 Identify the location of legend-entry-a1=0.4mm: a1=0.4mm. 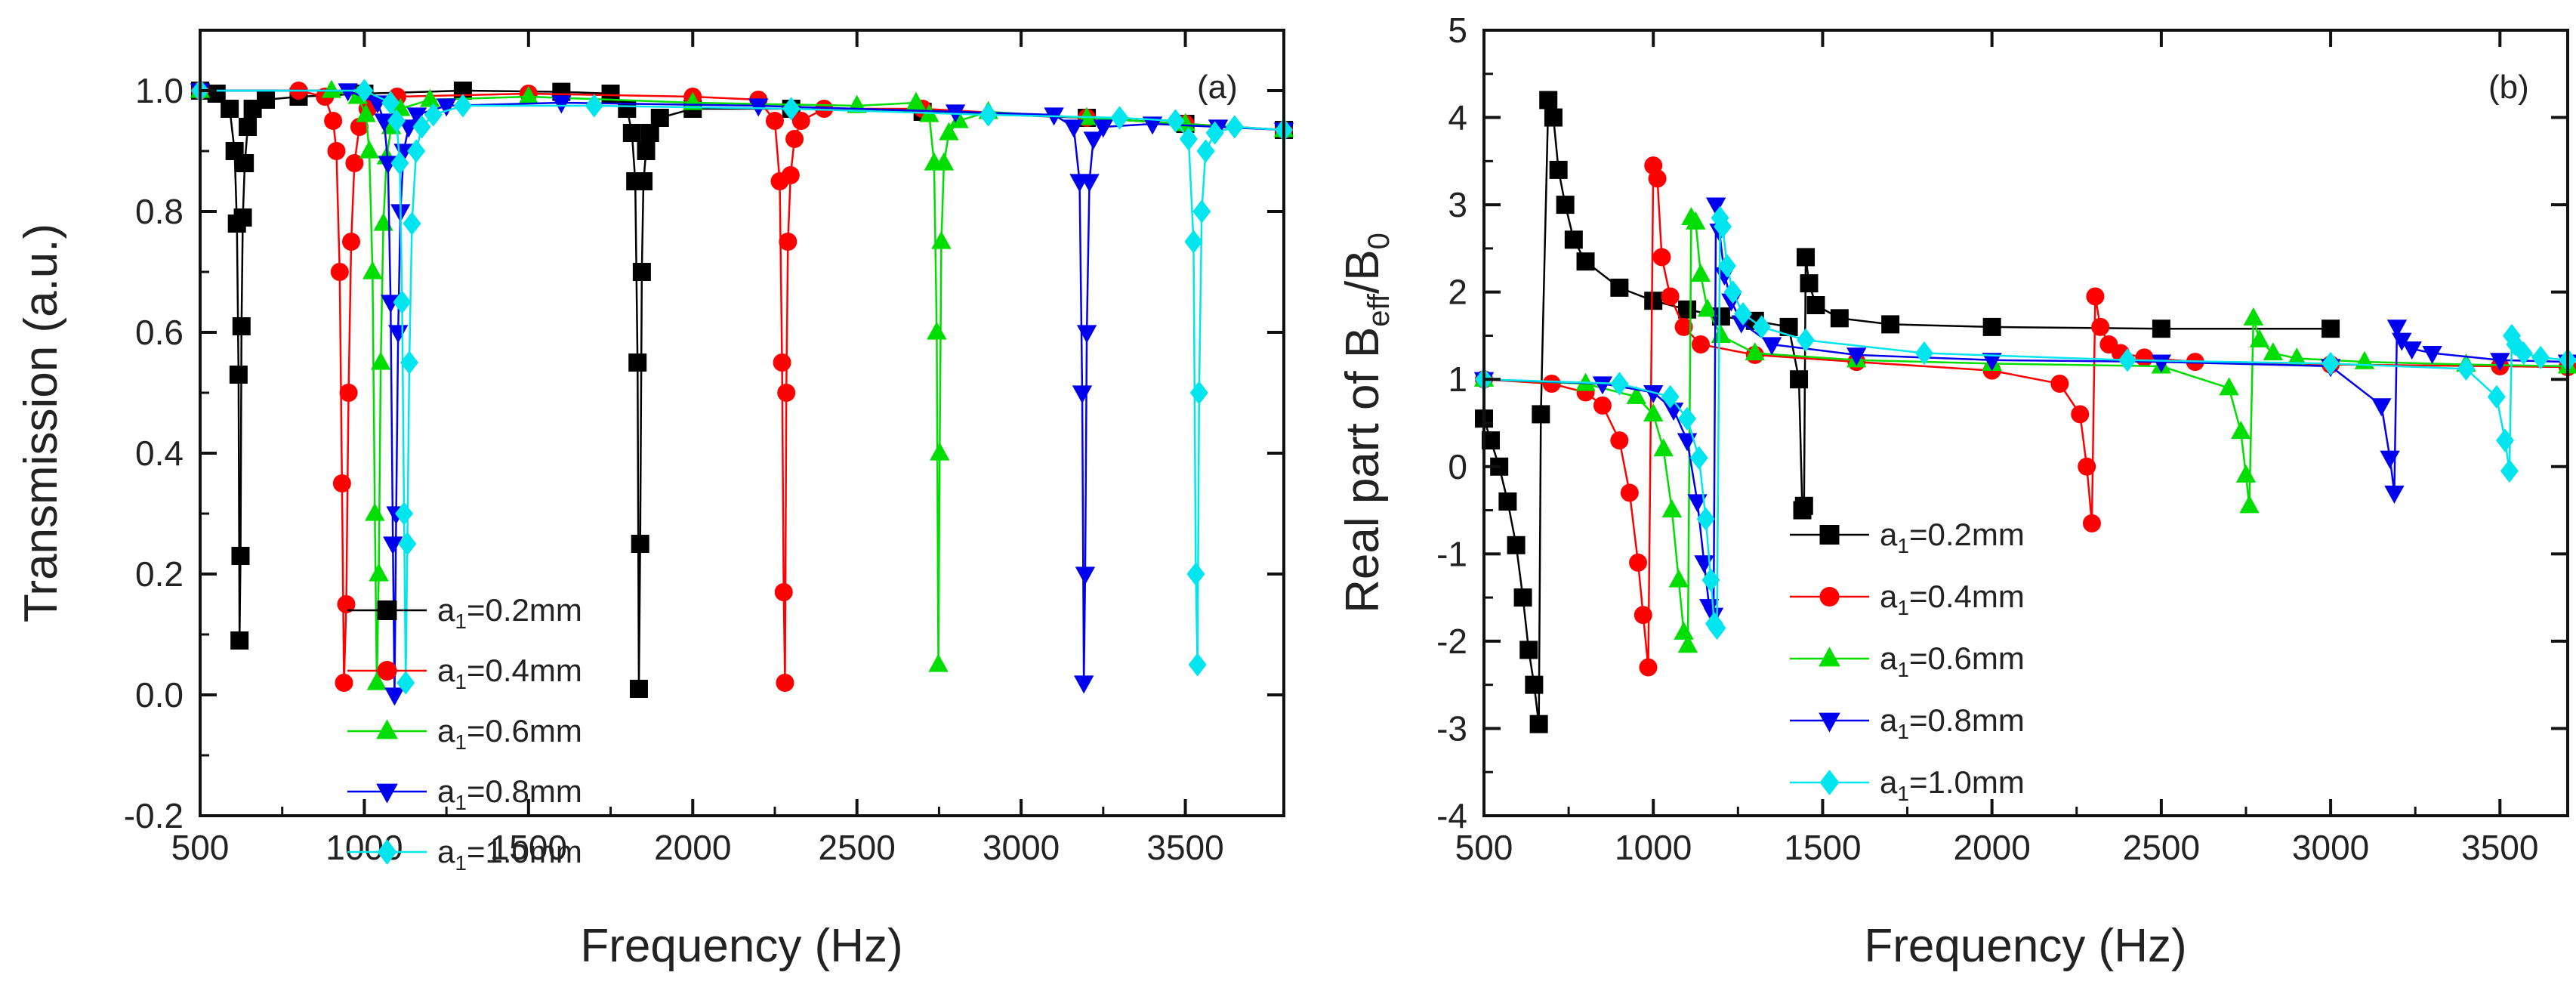
(1907, 599).